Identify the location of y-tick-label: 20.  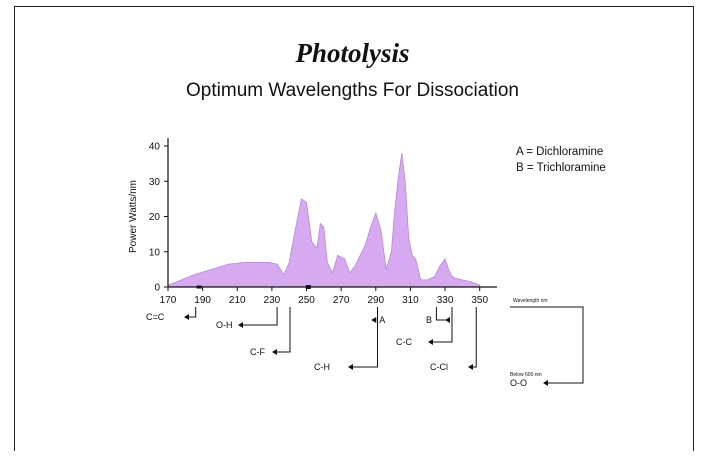
(155, 217).